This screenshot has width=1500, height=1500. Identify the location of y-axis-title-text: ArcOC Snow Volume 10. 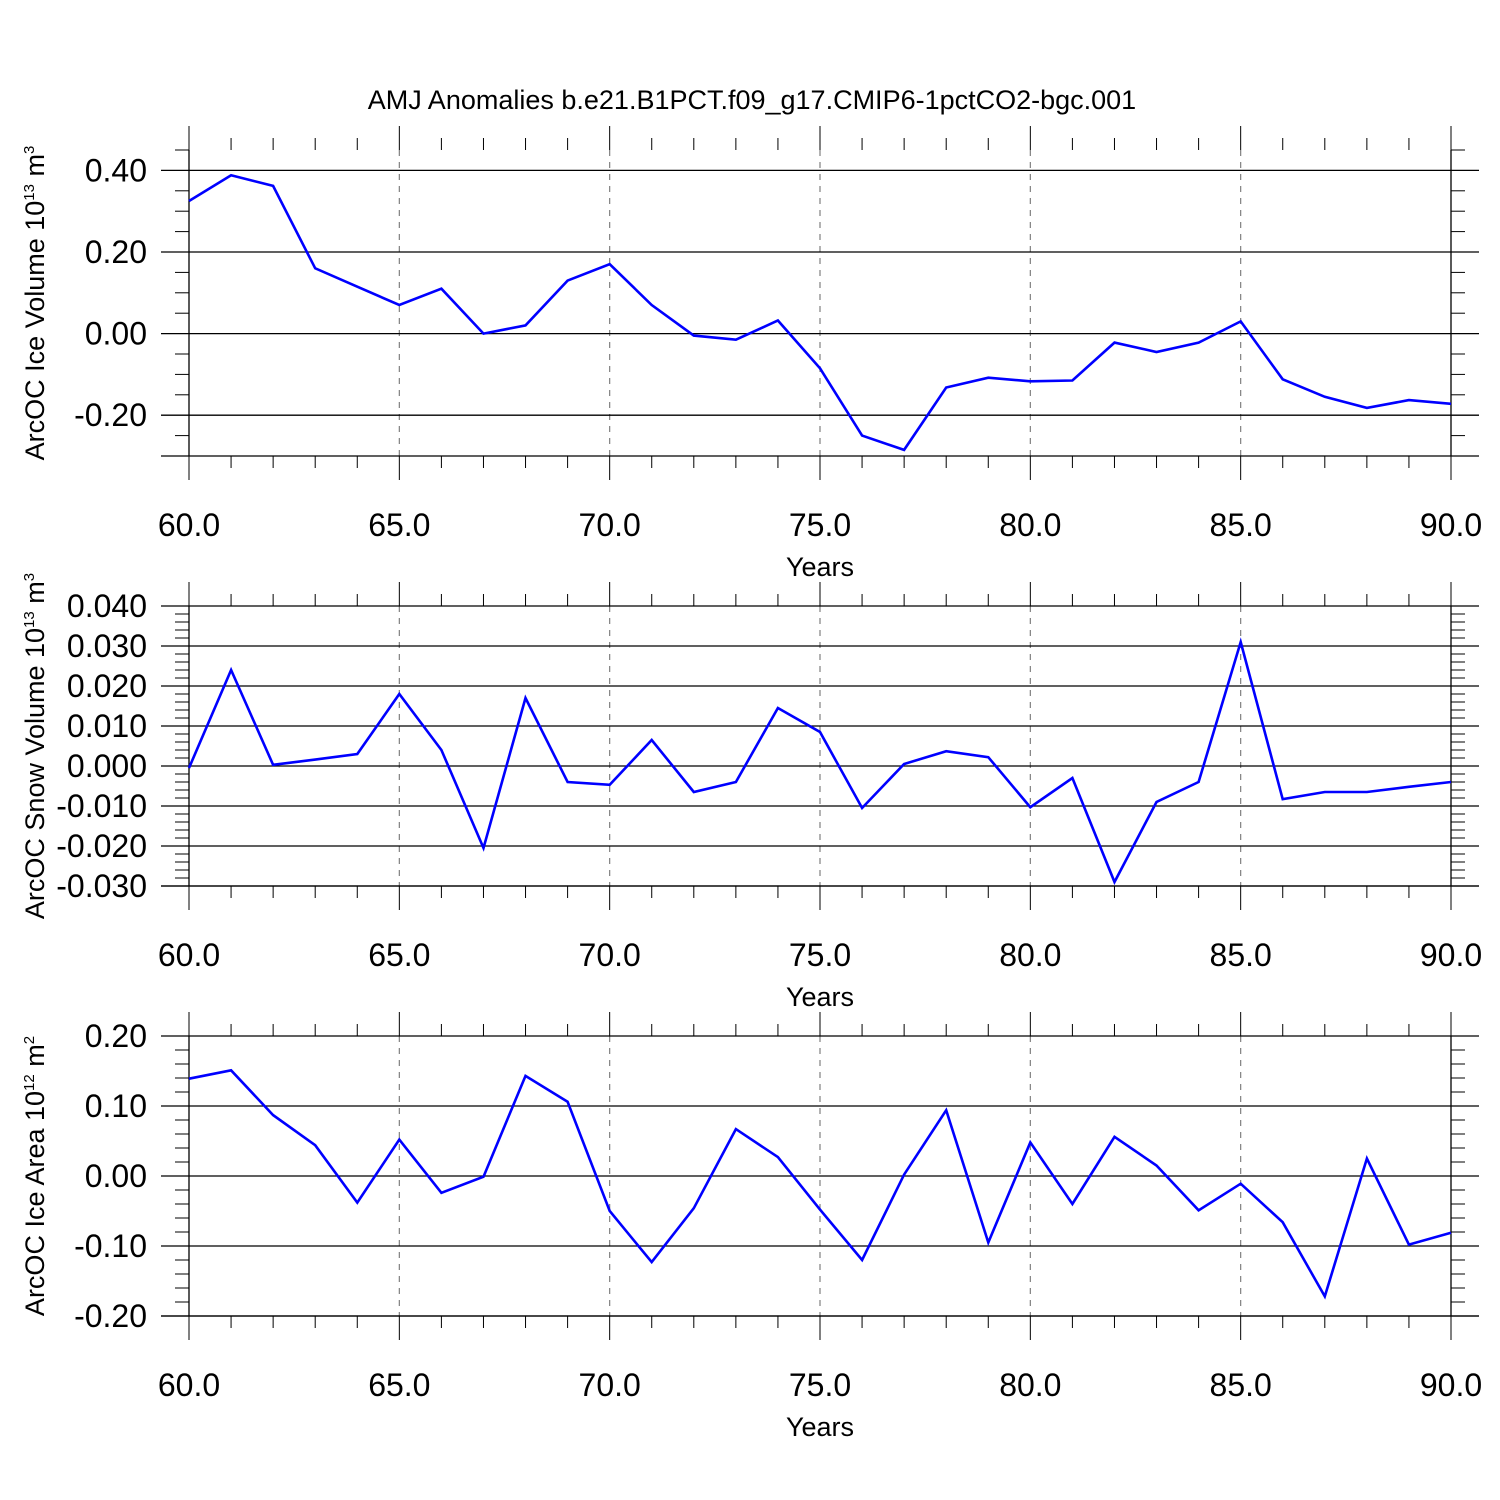
(35, 773).